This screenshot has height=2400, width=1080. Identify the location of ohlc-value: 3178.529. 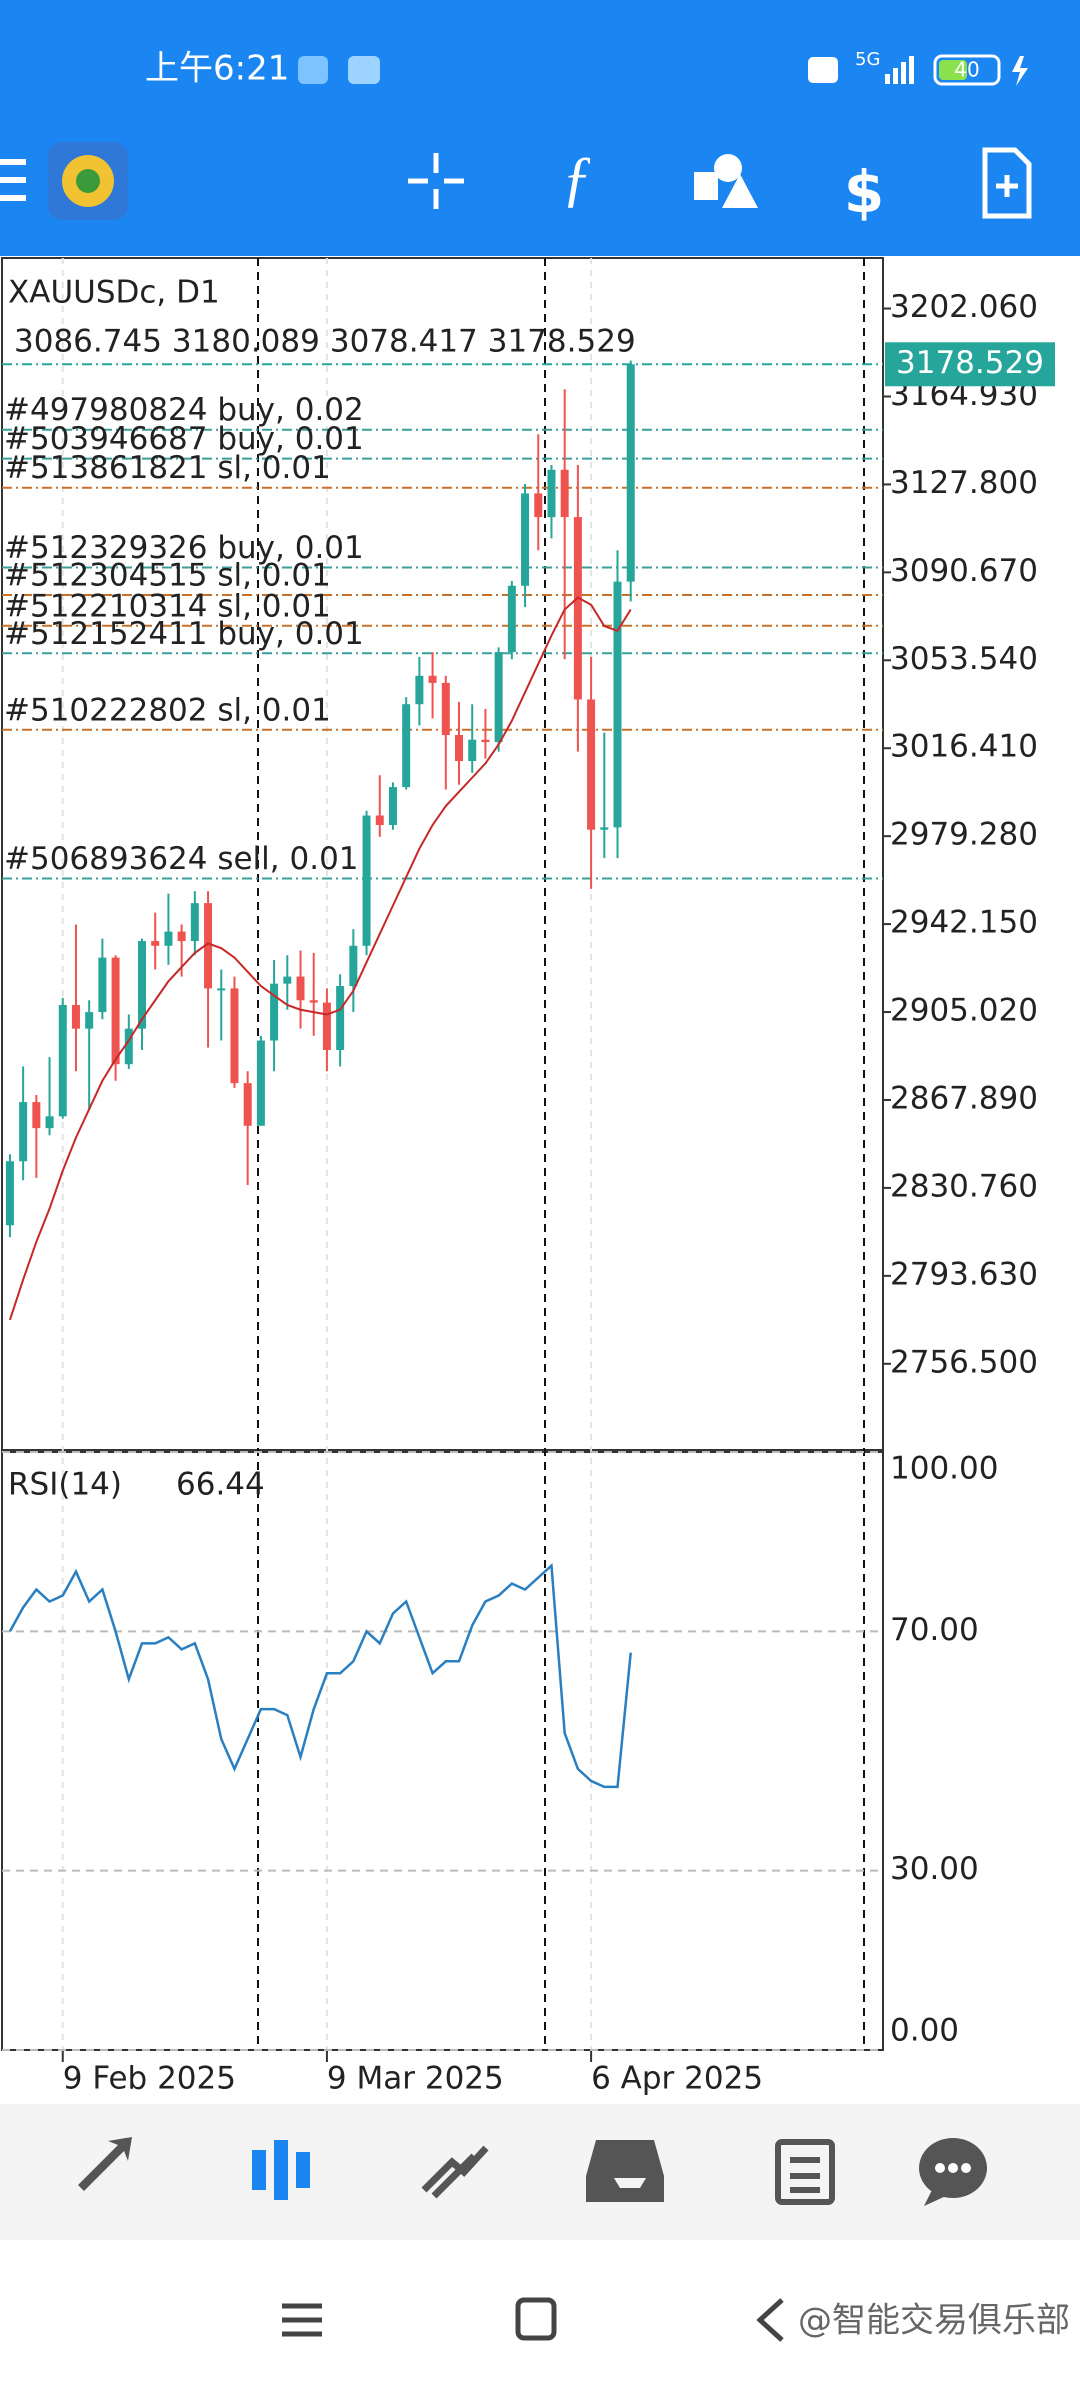
(562, 342).